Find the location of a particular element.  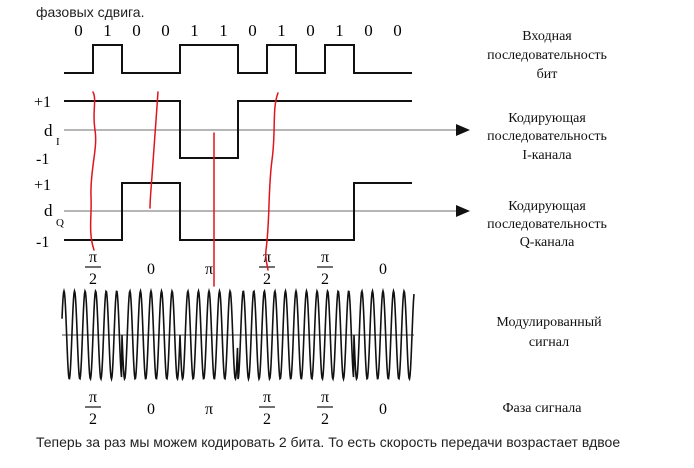

q-minus-one-label: -1 is located at coordinates (42, 242).